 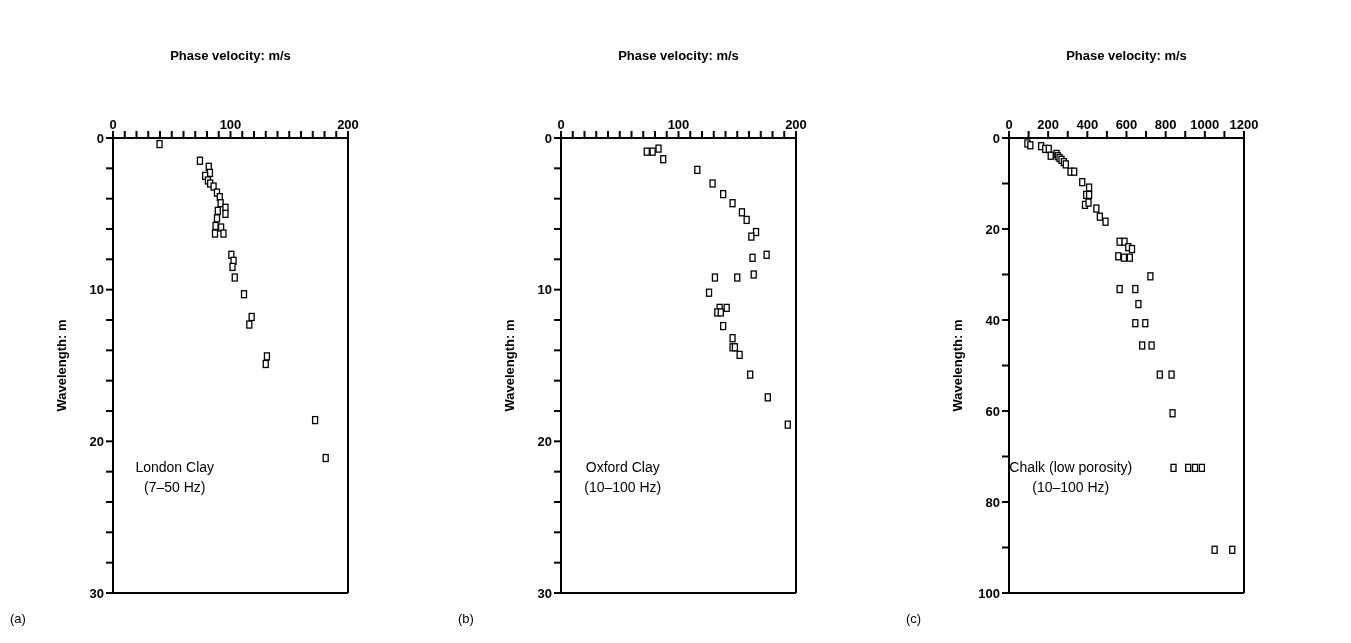 What do you see at coordinates (18, 618) in the screenshot?
I see `text: (a)` at bounding box center [18, 618].